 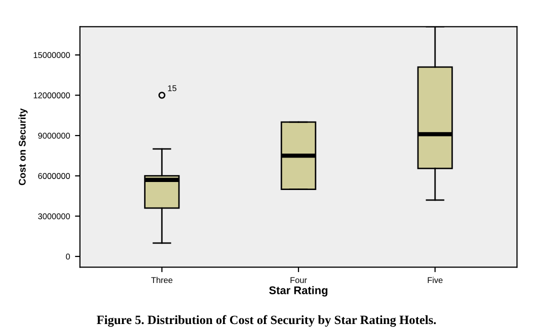 I want to click on y-tick-label: 3000000, so click(x=54, y=216).